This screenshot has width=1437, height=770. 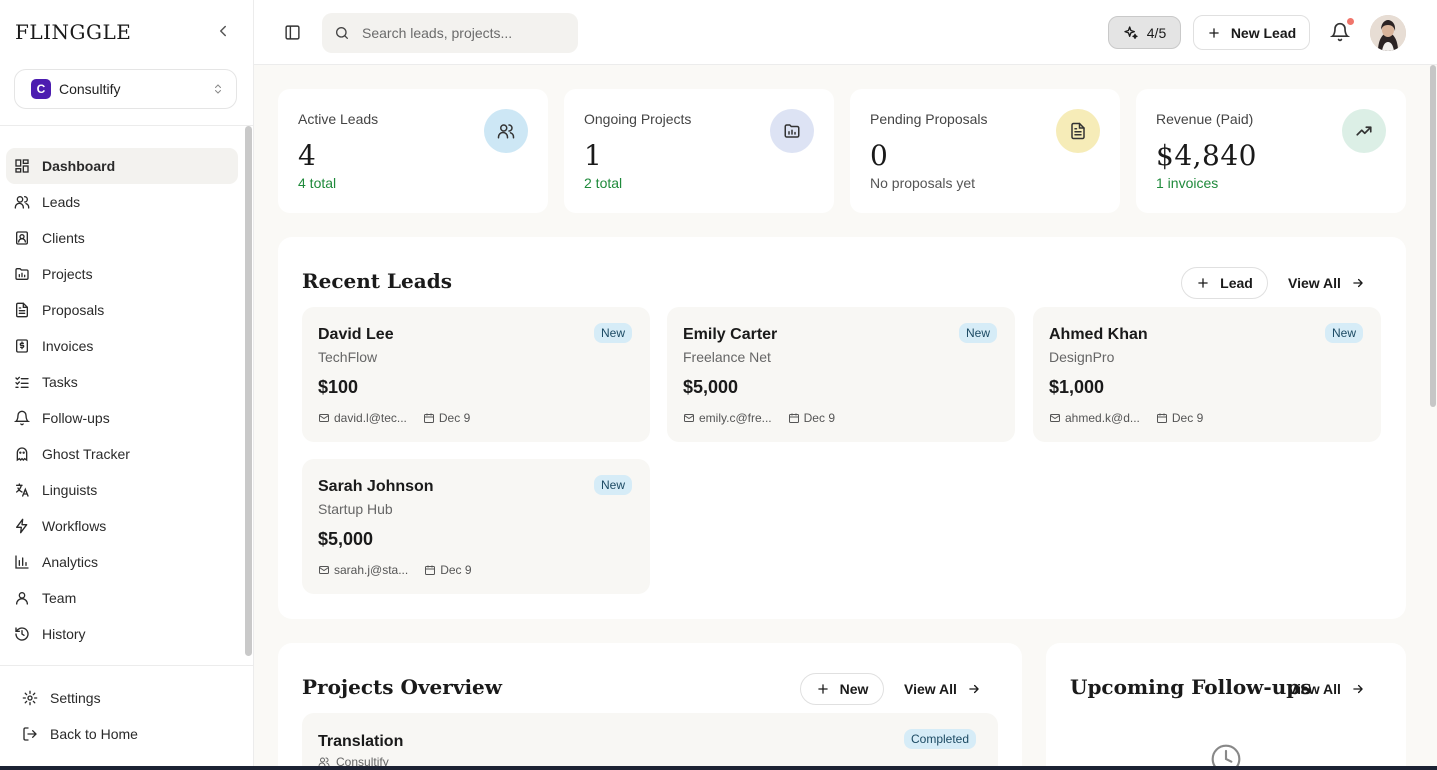 What do you see at coordinates (1144, 32) in the screenshot?
I see `ai-credits-button: 4/5` at bounding box center [1144, 32].